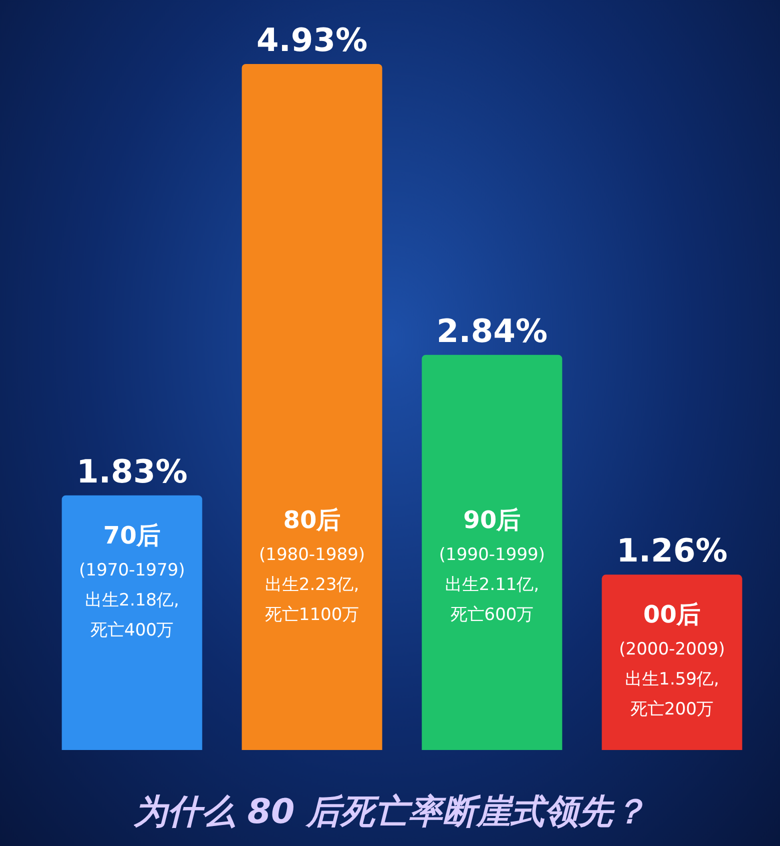 This screenshot has width=780, height=846. Describe the element at coordinates (132, 600) in the screenshot. I see `annotation: (1970-1979) 出生2.18亿, 死亡400万` at that location.